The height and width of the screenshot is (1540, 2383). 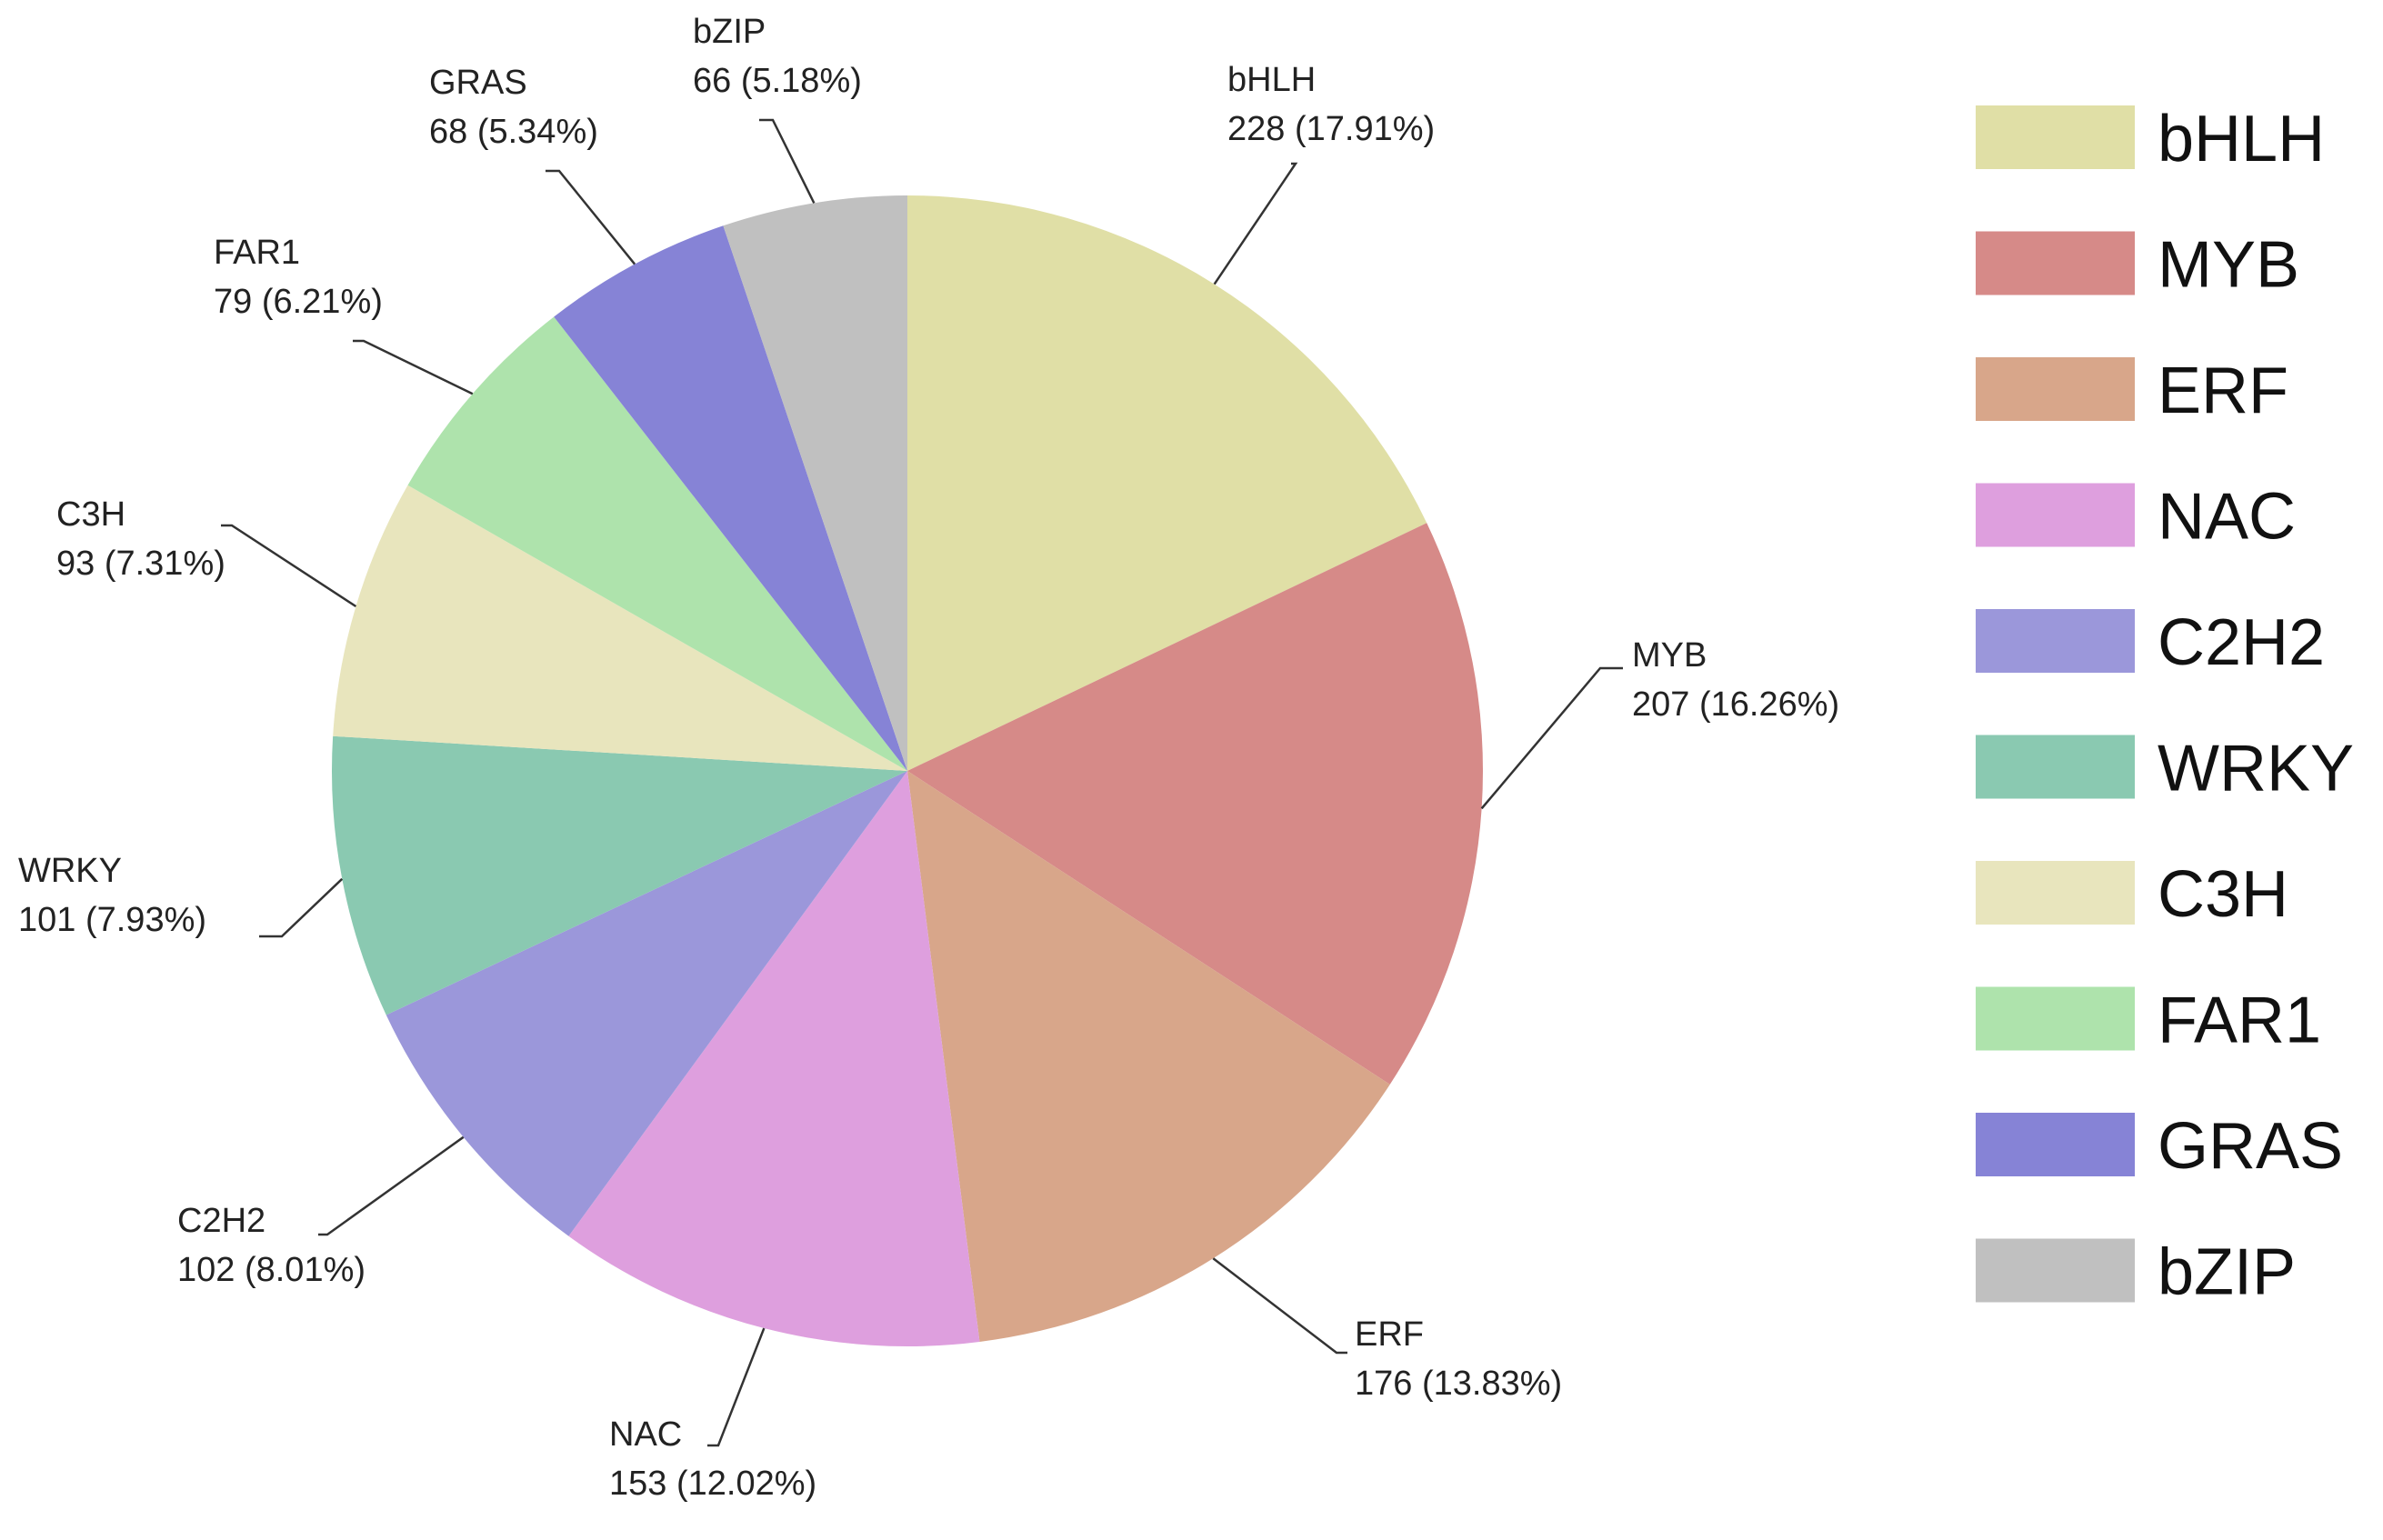 I want to click on legend-label-far1: FAR1, so click(x=2240, y=1021).